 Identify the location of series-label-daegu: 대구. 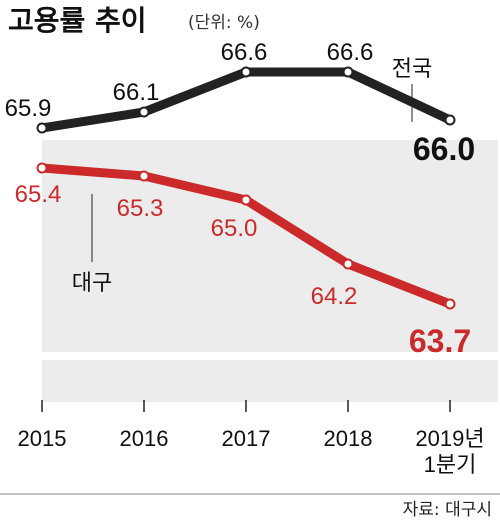
(92, 283).